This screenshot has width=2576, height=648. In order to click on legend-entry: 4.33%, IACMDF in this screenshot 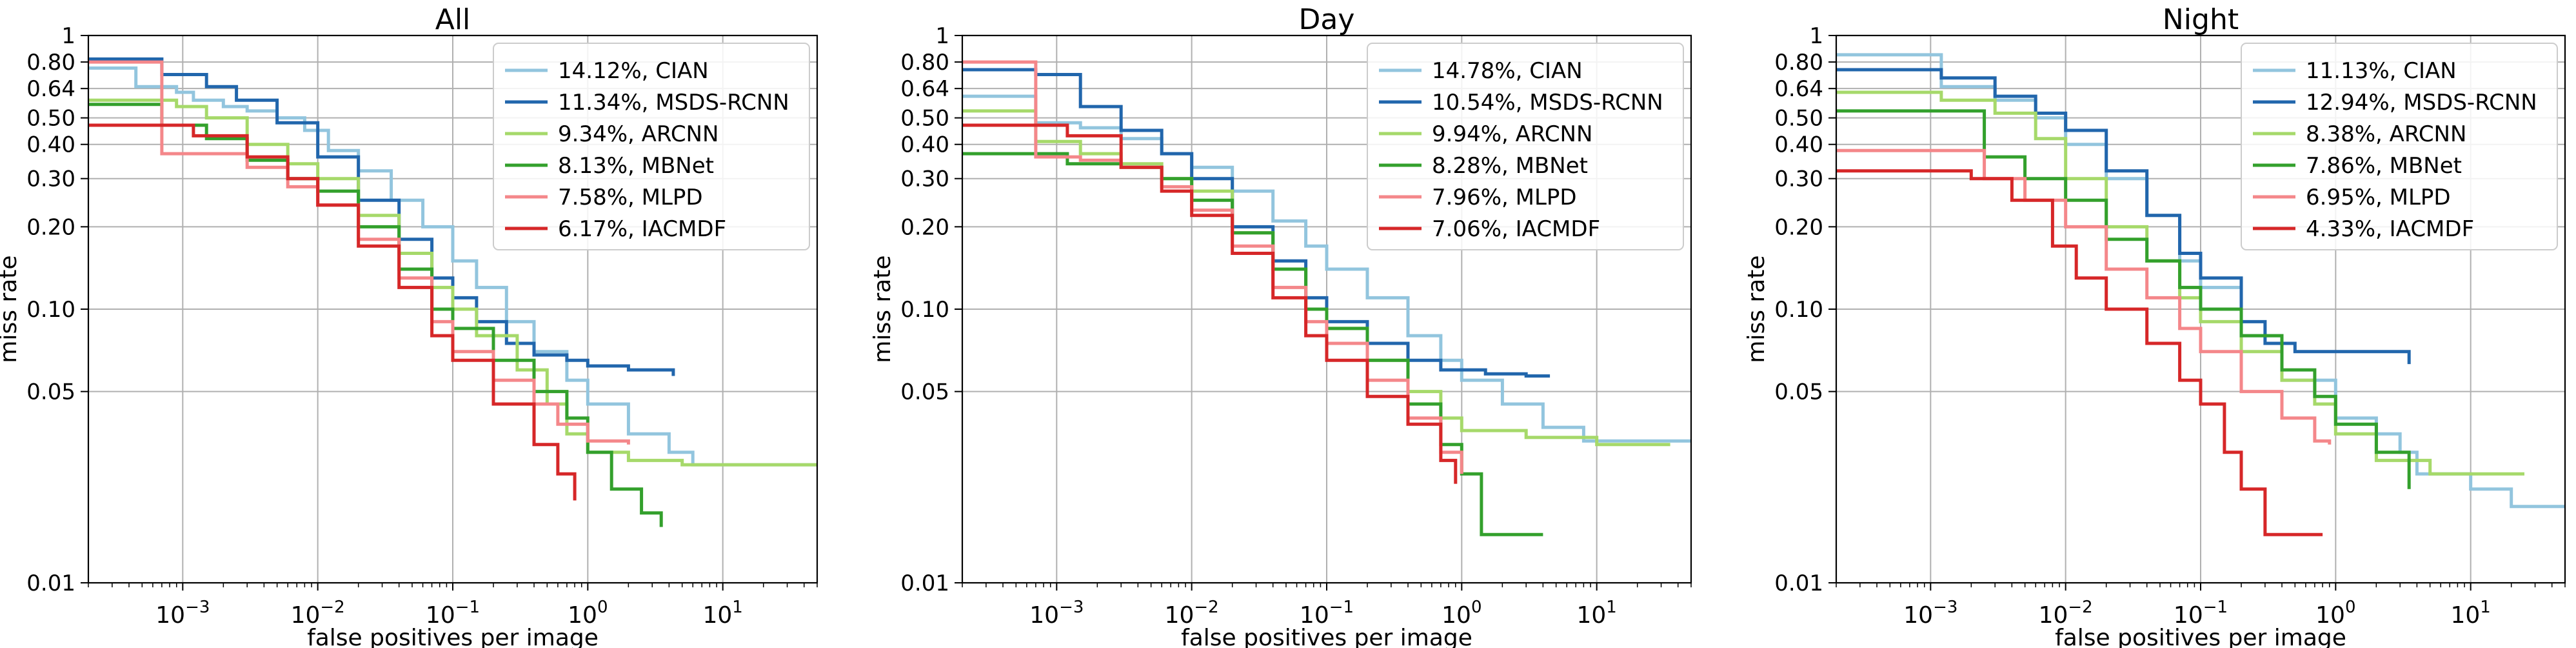, I will do `click(2390, 229)`.